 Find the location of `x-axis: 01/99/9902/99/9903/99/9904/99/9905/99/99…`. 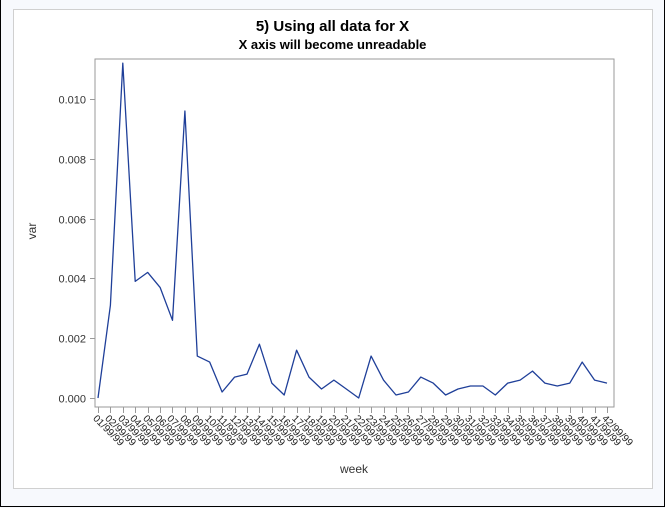

x-axis: 01/99/9902/99/9903/99/9904/99/9905/99/99… is located at coordinates (362, 428).